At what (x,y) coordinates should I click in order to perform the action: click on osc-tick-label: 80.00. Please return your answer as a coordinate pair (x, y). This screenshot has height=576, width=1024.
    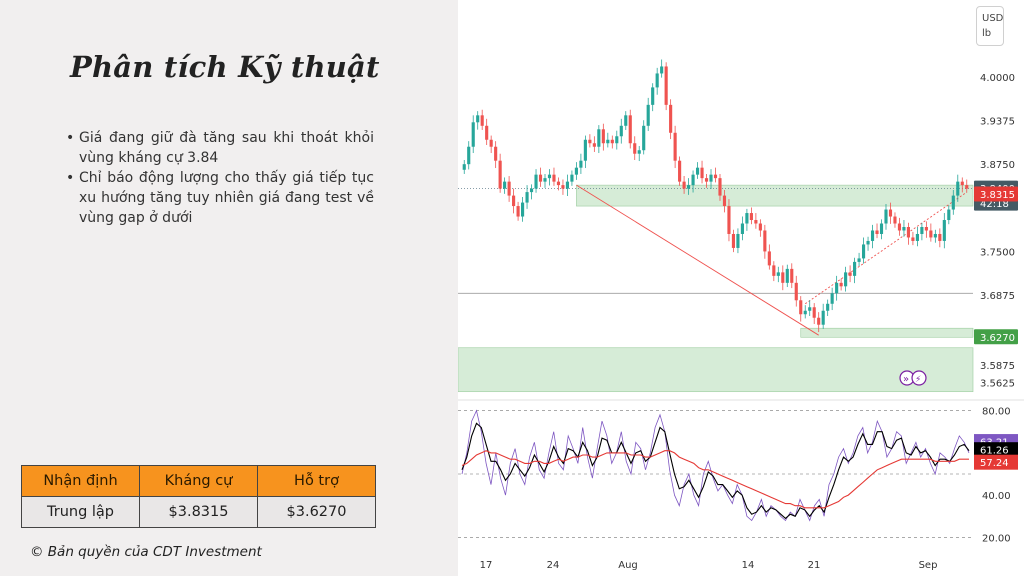
    Looking at the image, I should click on (996, 412).